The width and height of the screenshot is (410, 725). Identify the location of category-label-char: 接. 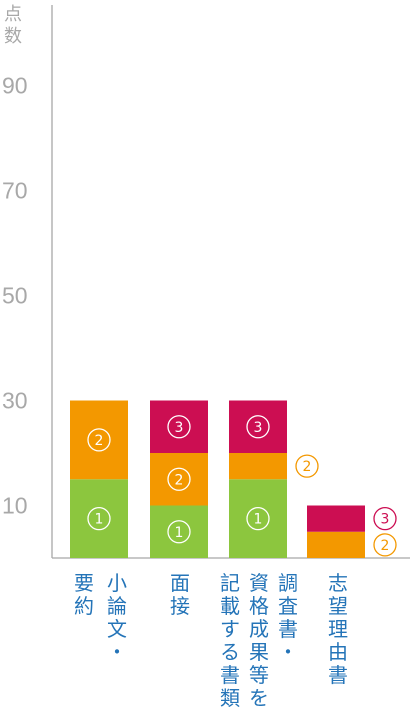
(180, 606).